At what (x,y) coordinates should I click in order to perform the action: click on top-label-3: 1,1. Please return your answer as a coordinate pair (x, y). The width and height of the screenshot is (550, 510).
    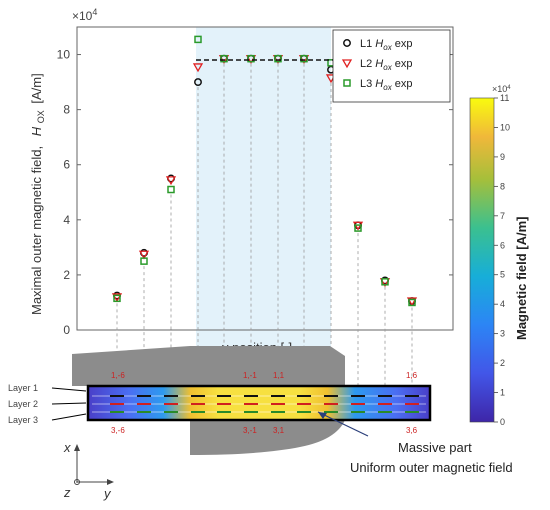
    Looking at the image, I should click on (279, 375).